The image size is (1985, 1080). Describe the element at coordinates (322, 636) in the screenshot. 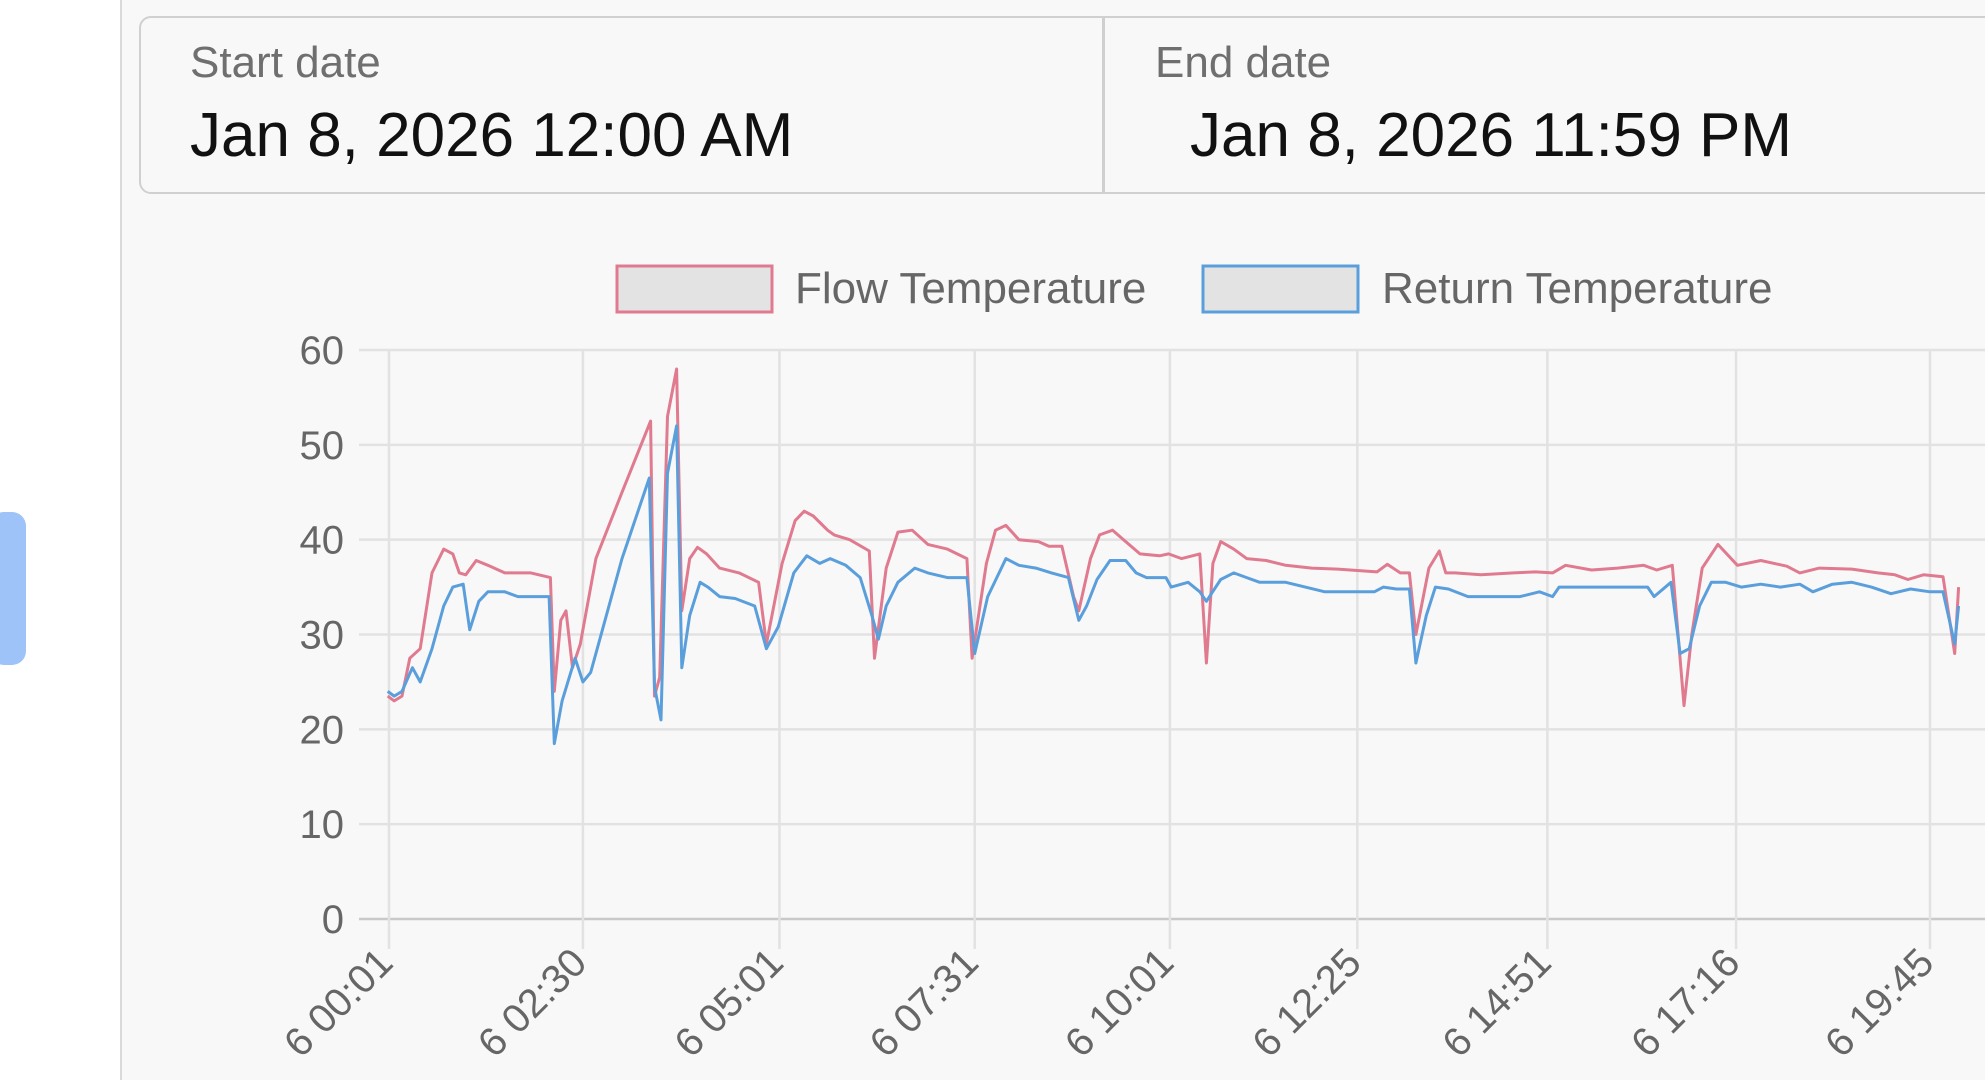

I see `y-tick-label: 30` at that location.